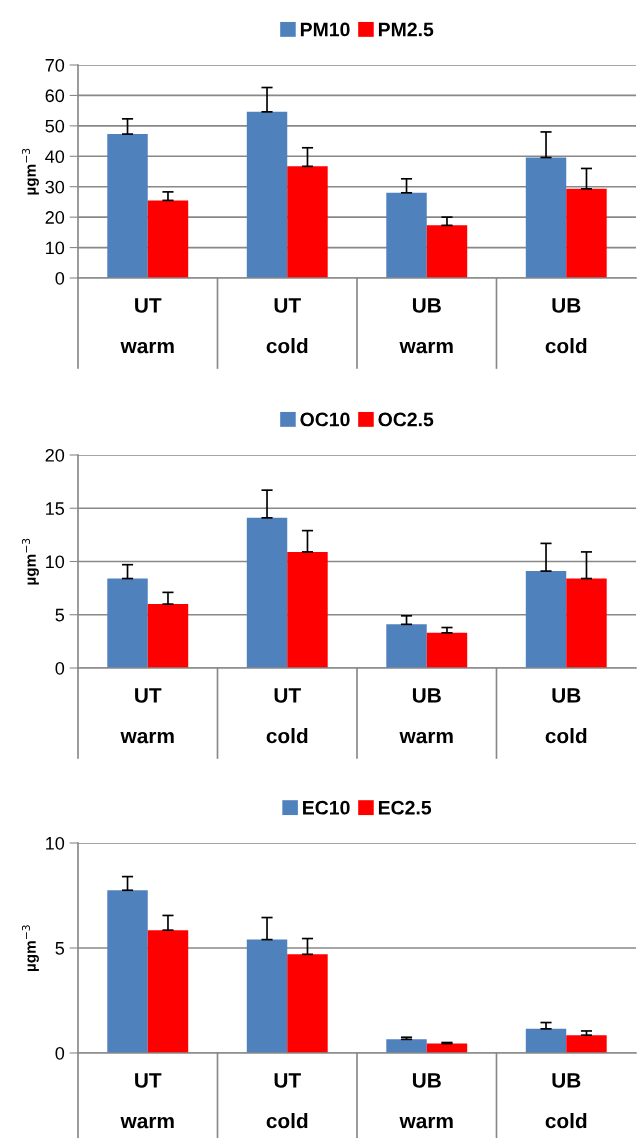  What do you see at coordinates (405, 807) in the screenshot?
I see `legend-label: EC2.5` at bounding box center [405, 807].